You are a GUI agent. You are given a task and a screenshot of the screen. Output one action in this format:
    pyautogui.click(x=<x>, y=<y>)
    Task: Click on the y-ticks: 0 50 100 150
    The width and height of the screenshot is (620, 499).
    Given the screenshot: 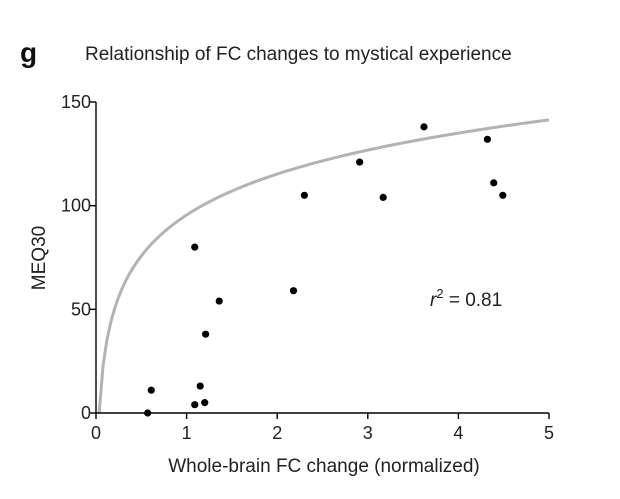 What is the action you would take?
    pyautogui.click(x=78, y=257)
    